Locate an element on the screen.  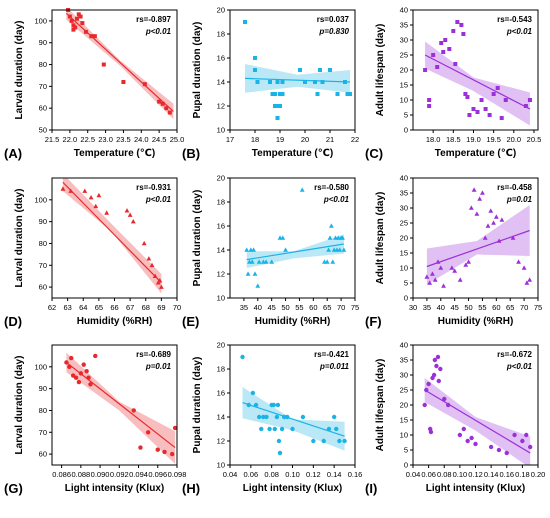
x-axis-label: Temperature (℃) is located at coordinates (114, 153).